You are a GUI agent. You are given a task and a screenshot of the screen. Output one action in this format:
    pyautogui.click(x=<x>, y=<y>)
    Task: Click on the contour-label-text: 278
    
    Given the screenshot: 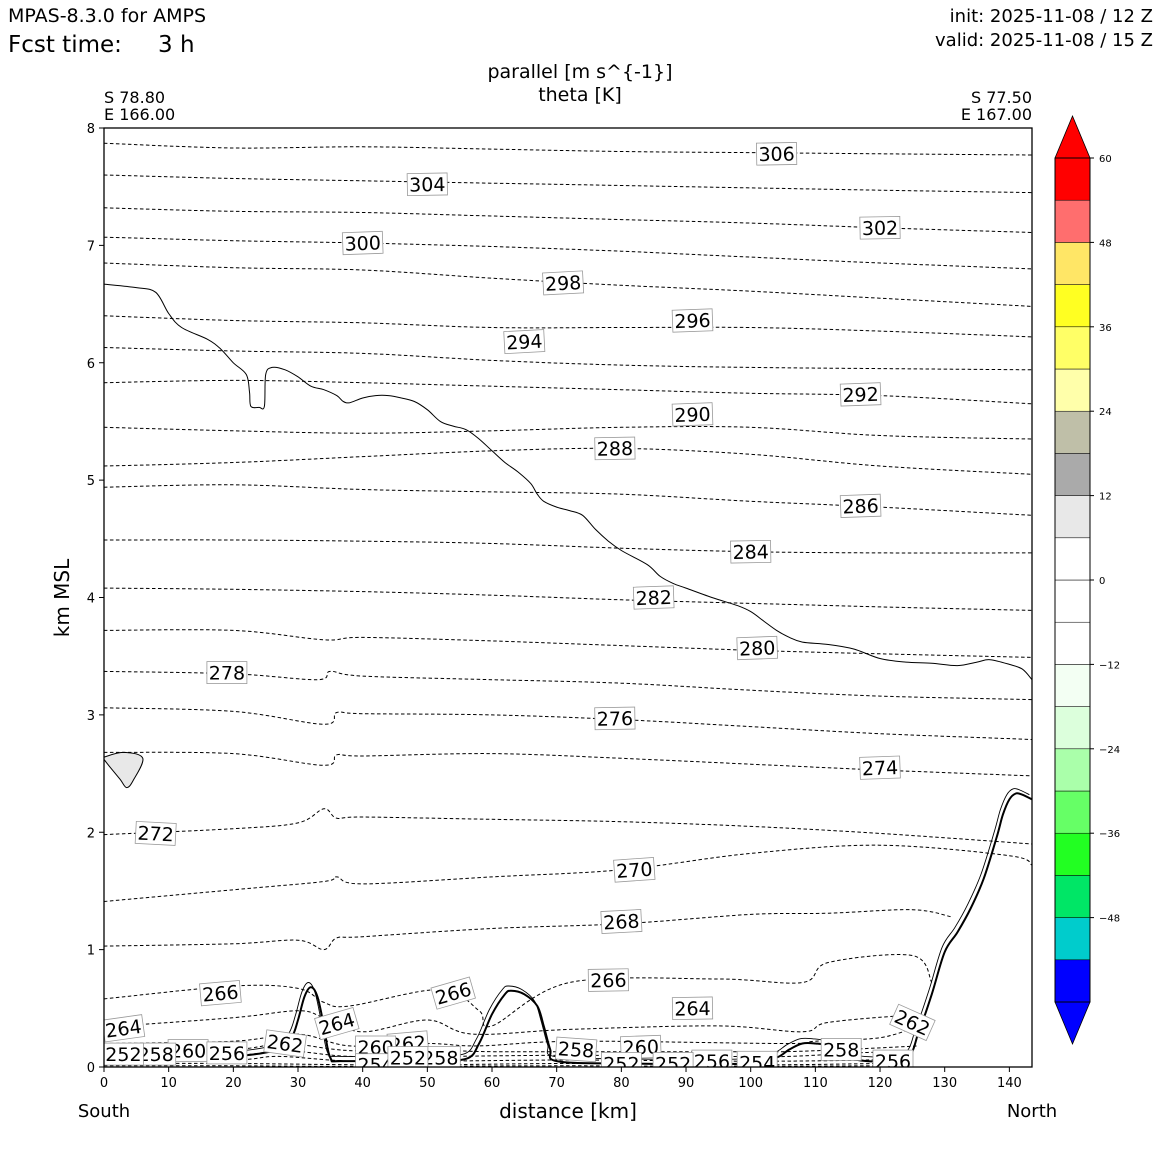 What is the action you would take?
    pyautogui.click(x=227, y=674)
    